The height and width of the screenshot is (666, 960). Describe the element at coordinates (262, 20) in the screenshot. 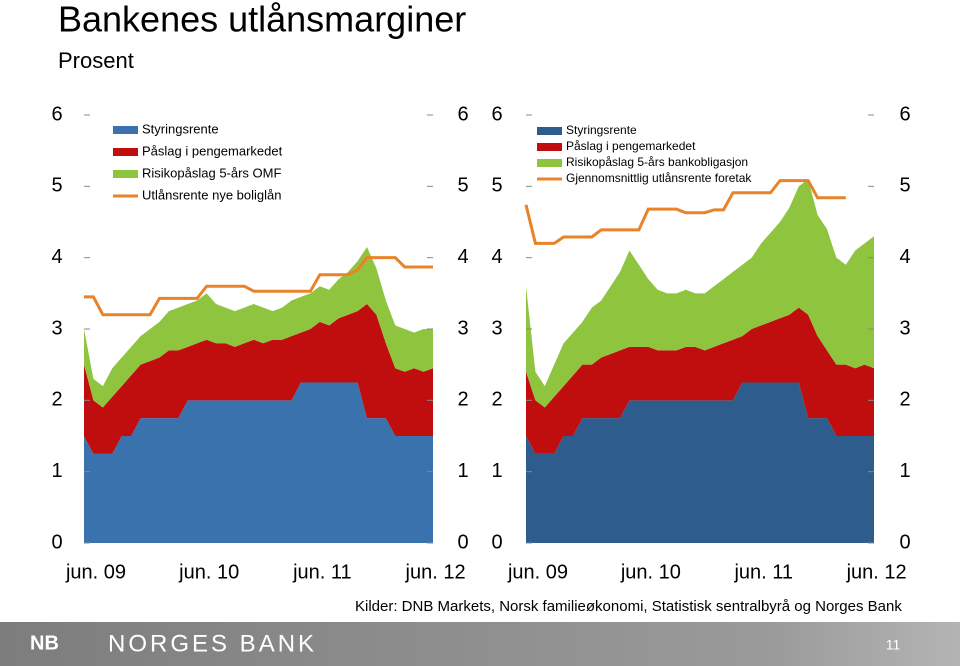

I see `slide-title: Bankenes utlånsmarginer` at that location.